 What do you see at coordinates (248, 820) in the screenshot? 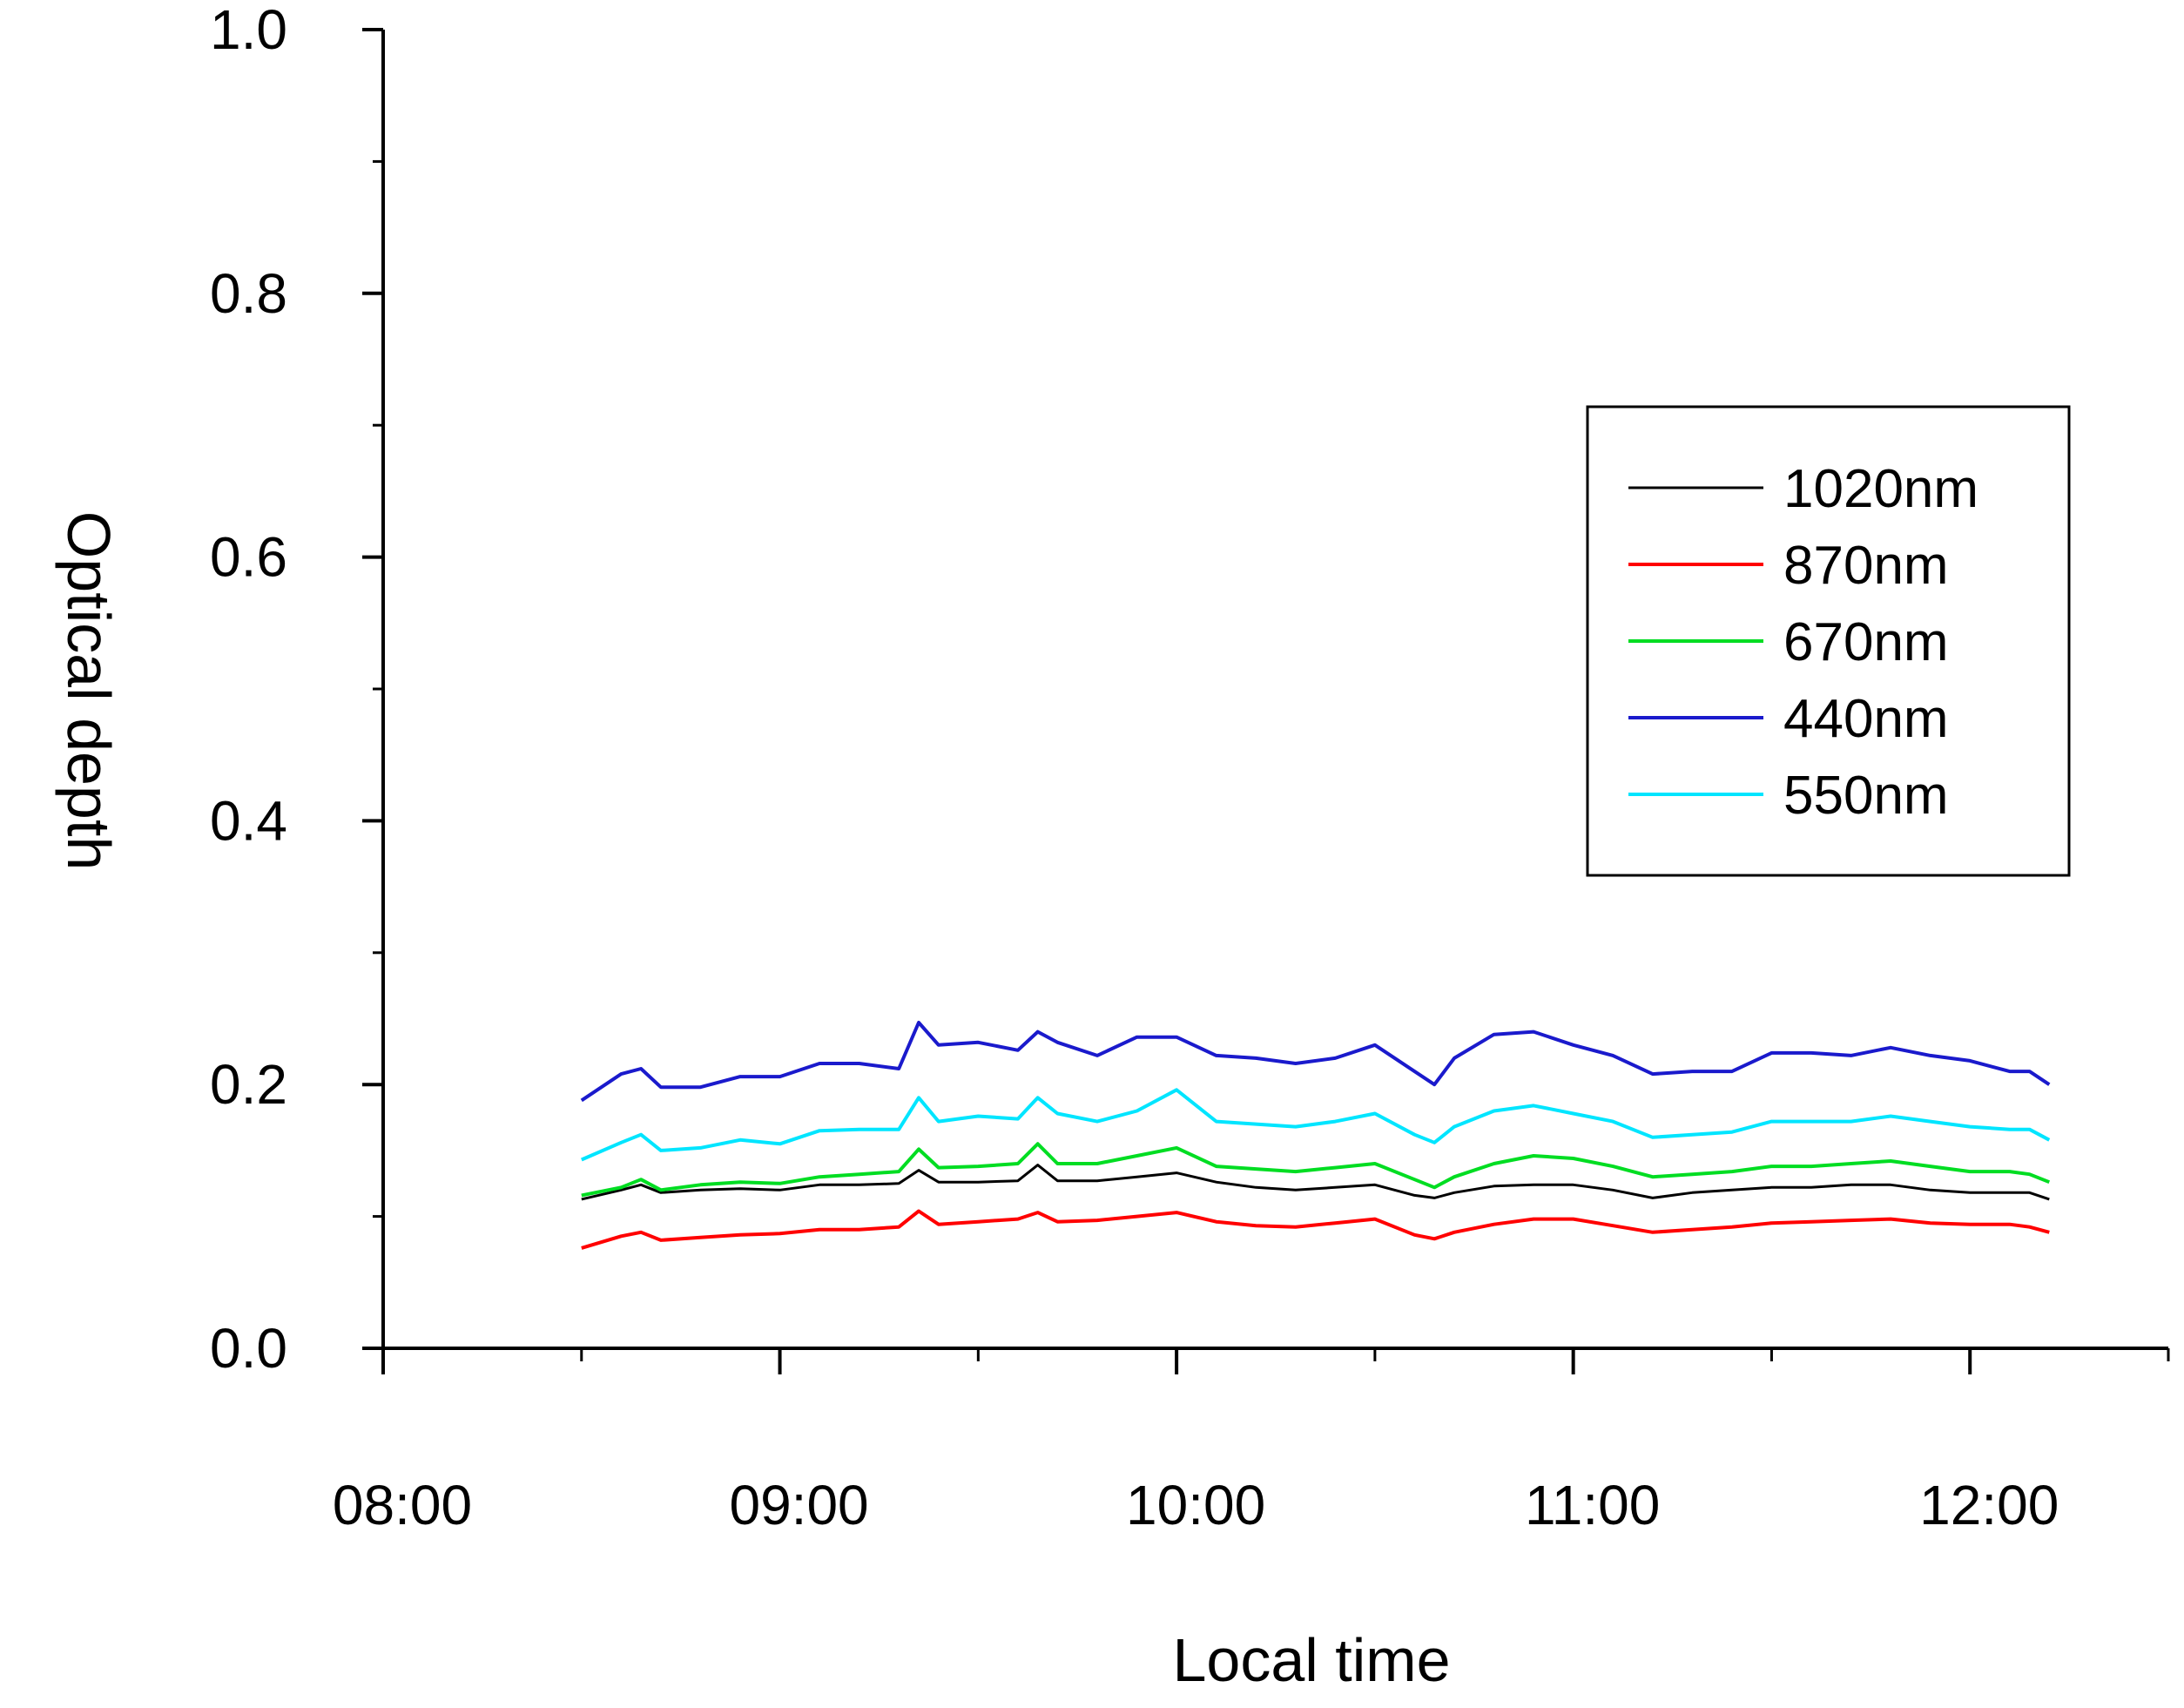
I see `y-tick-label: 0.4` at bounding box center [248, 820].